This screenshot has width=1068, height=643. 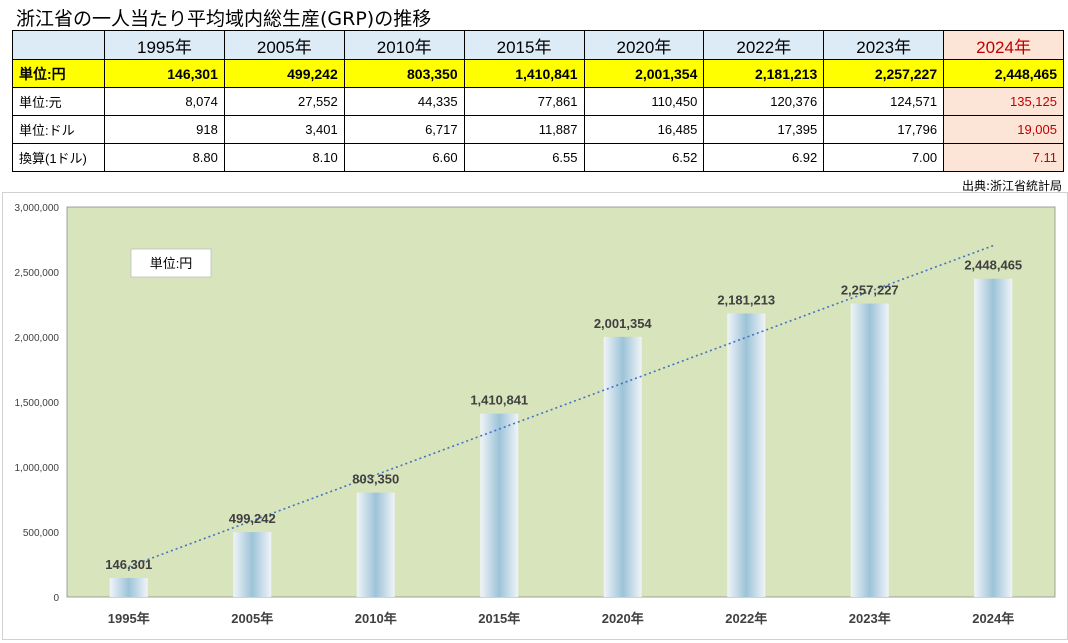 I want to click on table-cell: 124,571, so click(x=884, y=101).